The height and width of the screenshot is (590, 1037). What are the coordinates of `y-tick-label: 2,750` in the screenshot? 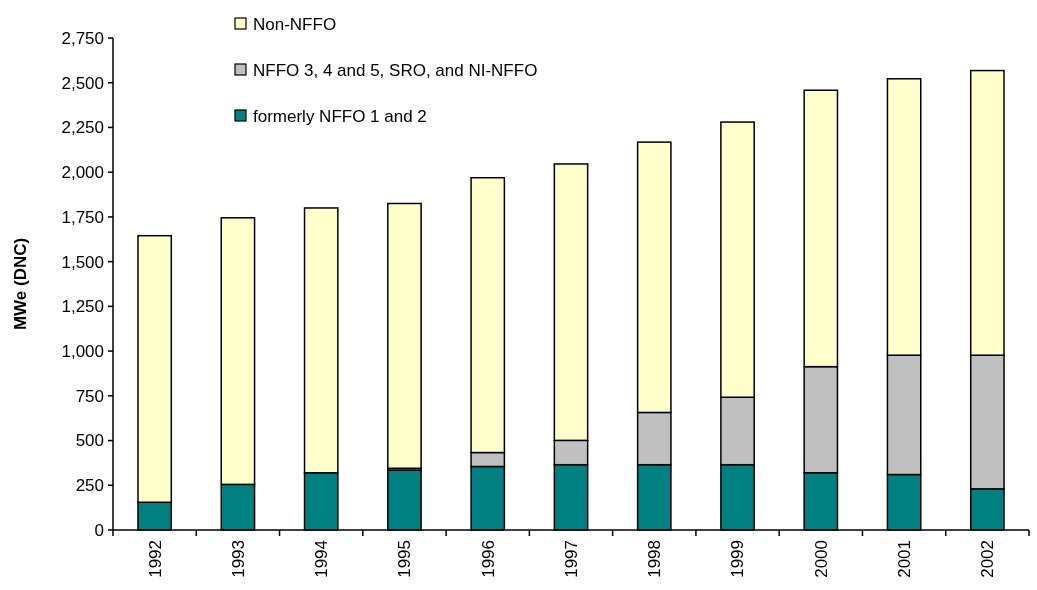 It's located at (82, 38).